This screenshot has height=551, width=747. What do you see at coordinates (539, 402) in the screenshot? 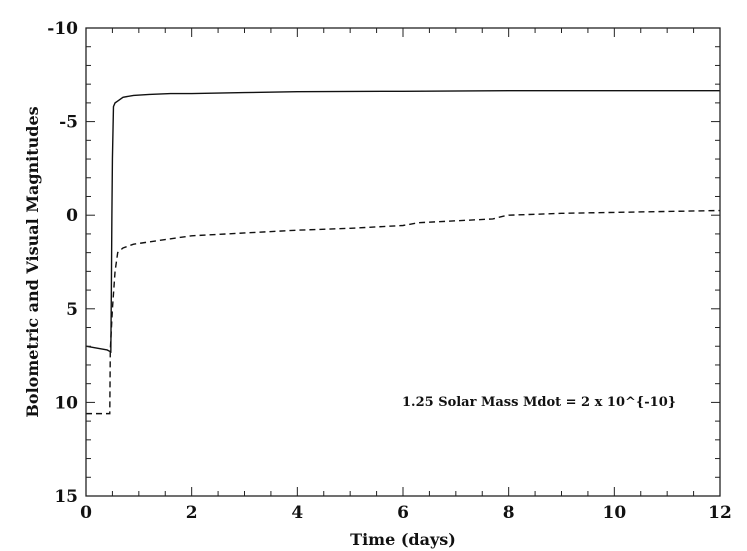
I see `annotation: 1.25 Solar Mass Mdot = 2 x 10^{-10}` at bounding box center [539, 402].